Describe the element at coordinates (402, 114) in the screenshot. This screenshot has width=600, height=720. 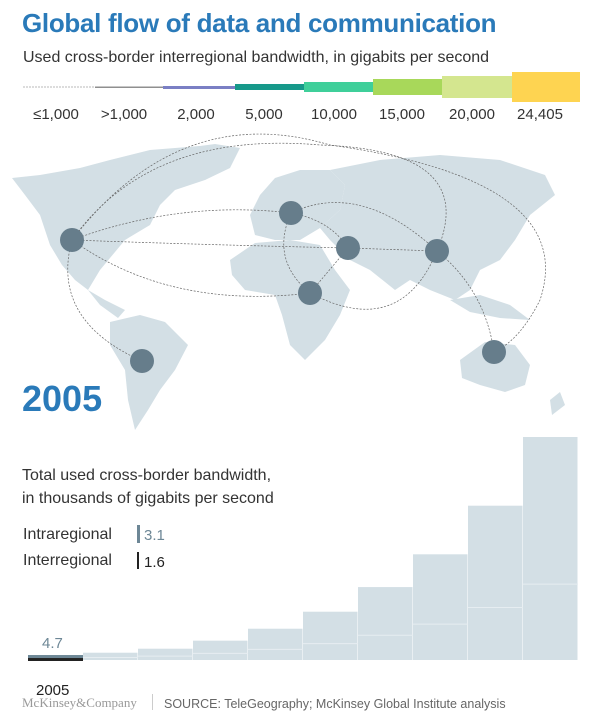
I see `legend-label: 15,000` at that location.